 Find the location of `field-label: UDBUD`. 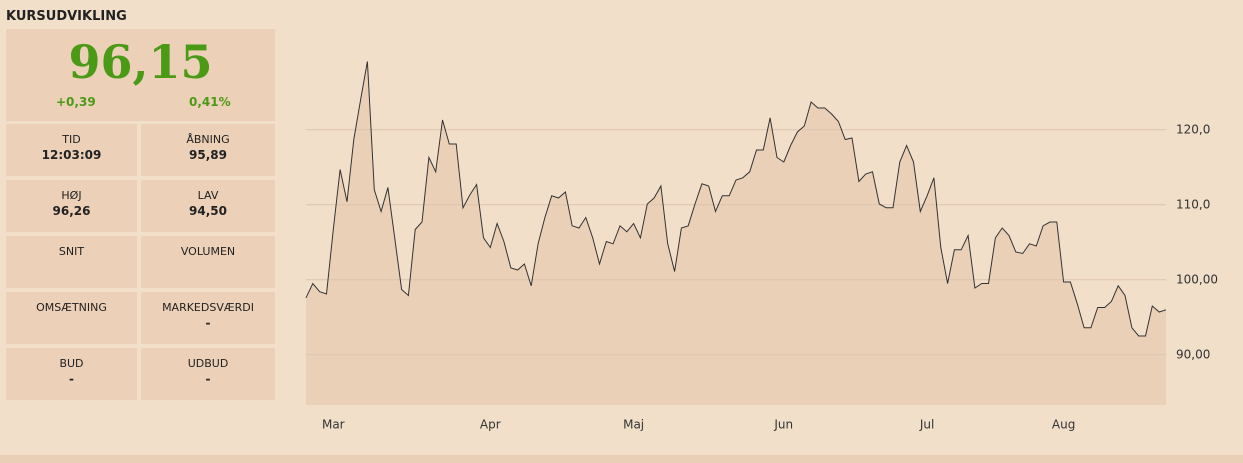

field-label: UDBUD is located at coordinates (208, 363).